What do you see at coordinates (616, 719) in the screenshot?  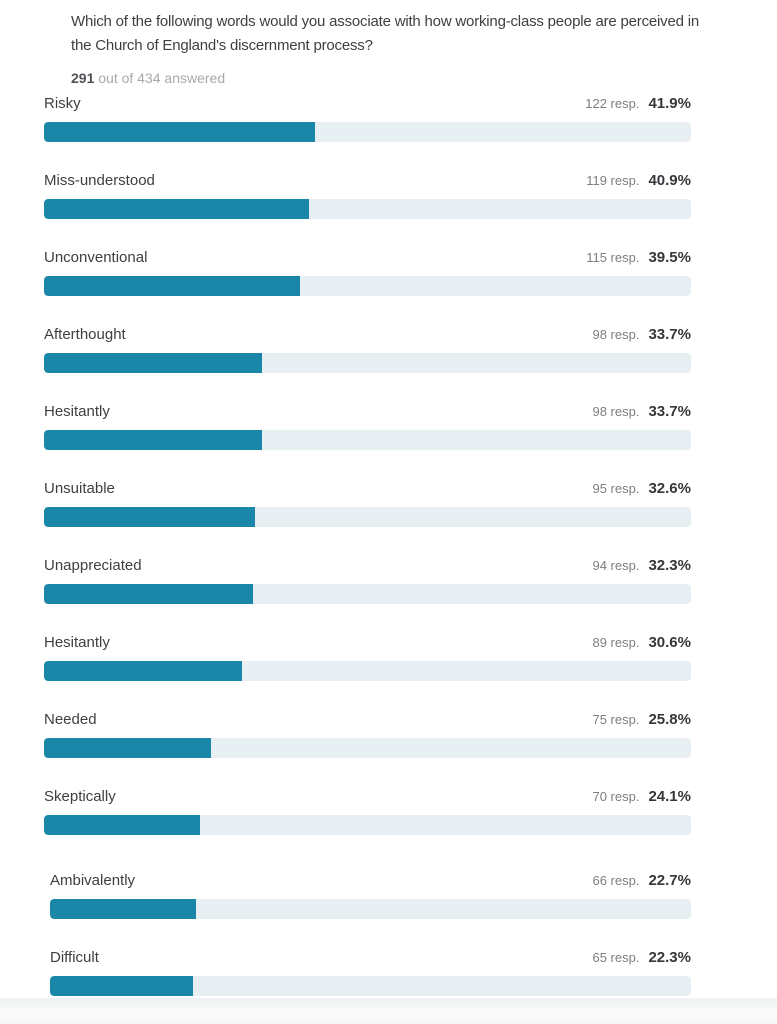 I see `response-count: 75 resp.` at bounding box center [616, 719].